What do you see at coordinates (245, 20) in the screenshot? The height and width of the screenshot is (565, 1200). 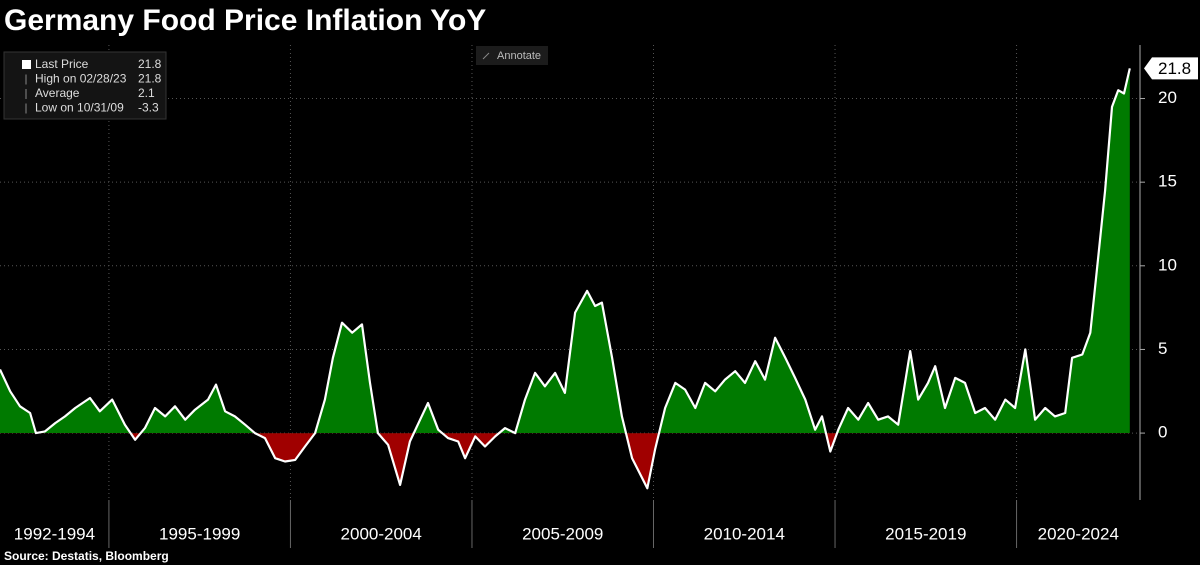 I see `chart-title: Germany Food Price Inflation YoY` at bounding box center [245, 20].